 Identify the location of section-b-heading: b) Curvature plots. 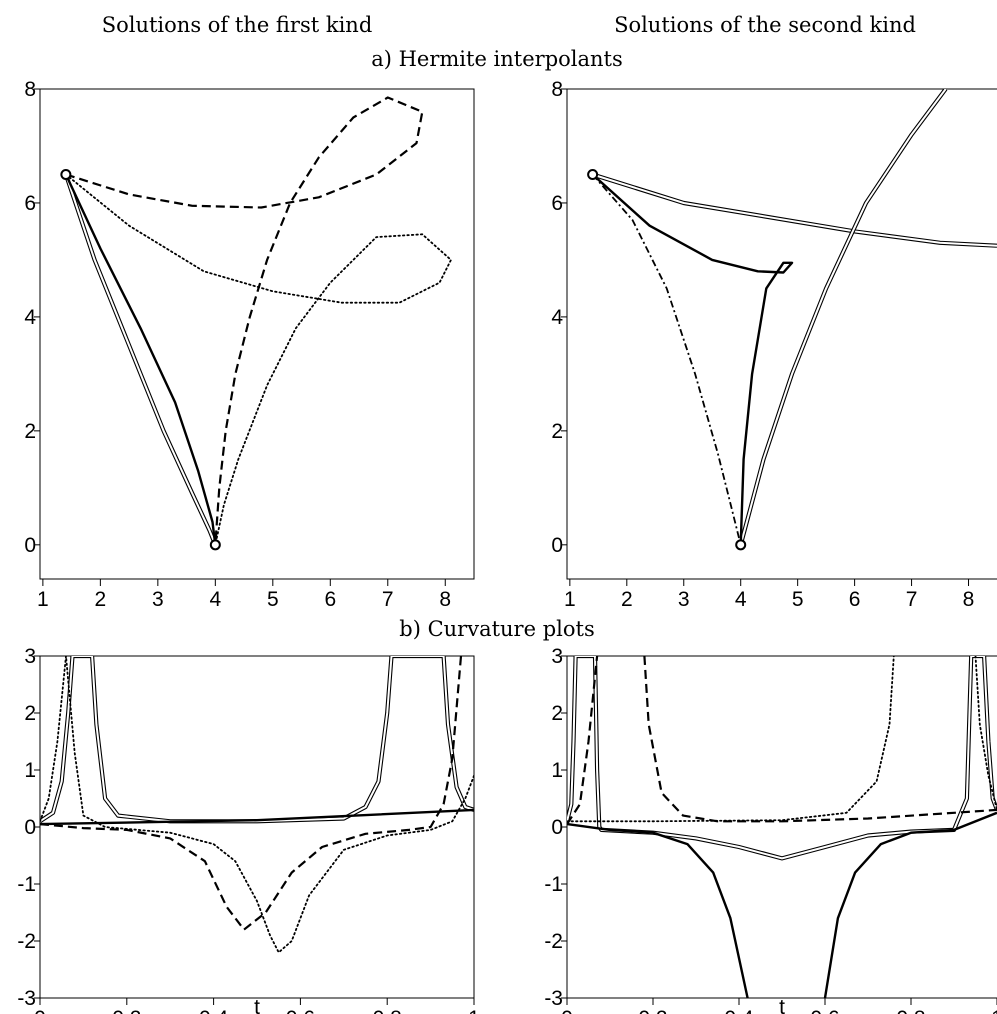
(496, 629).